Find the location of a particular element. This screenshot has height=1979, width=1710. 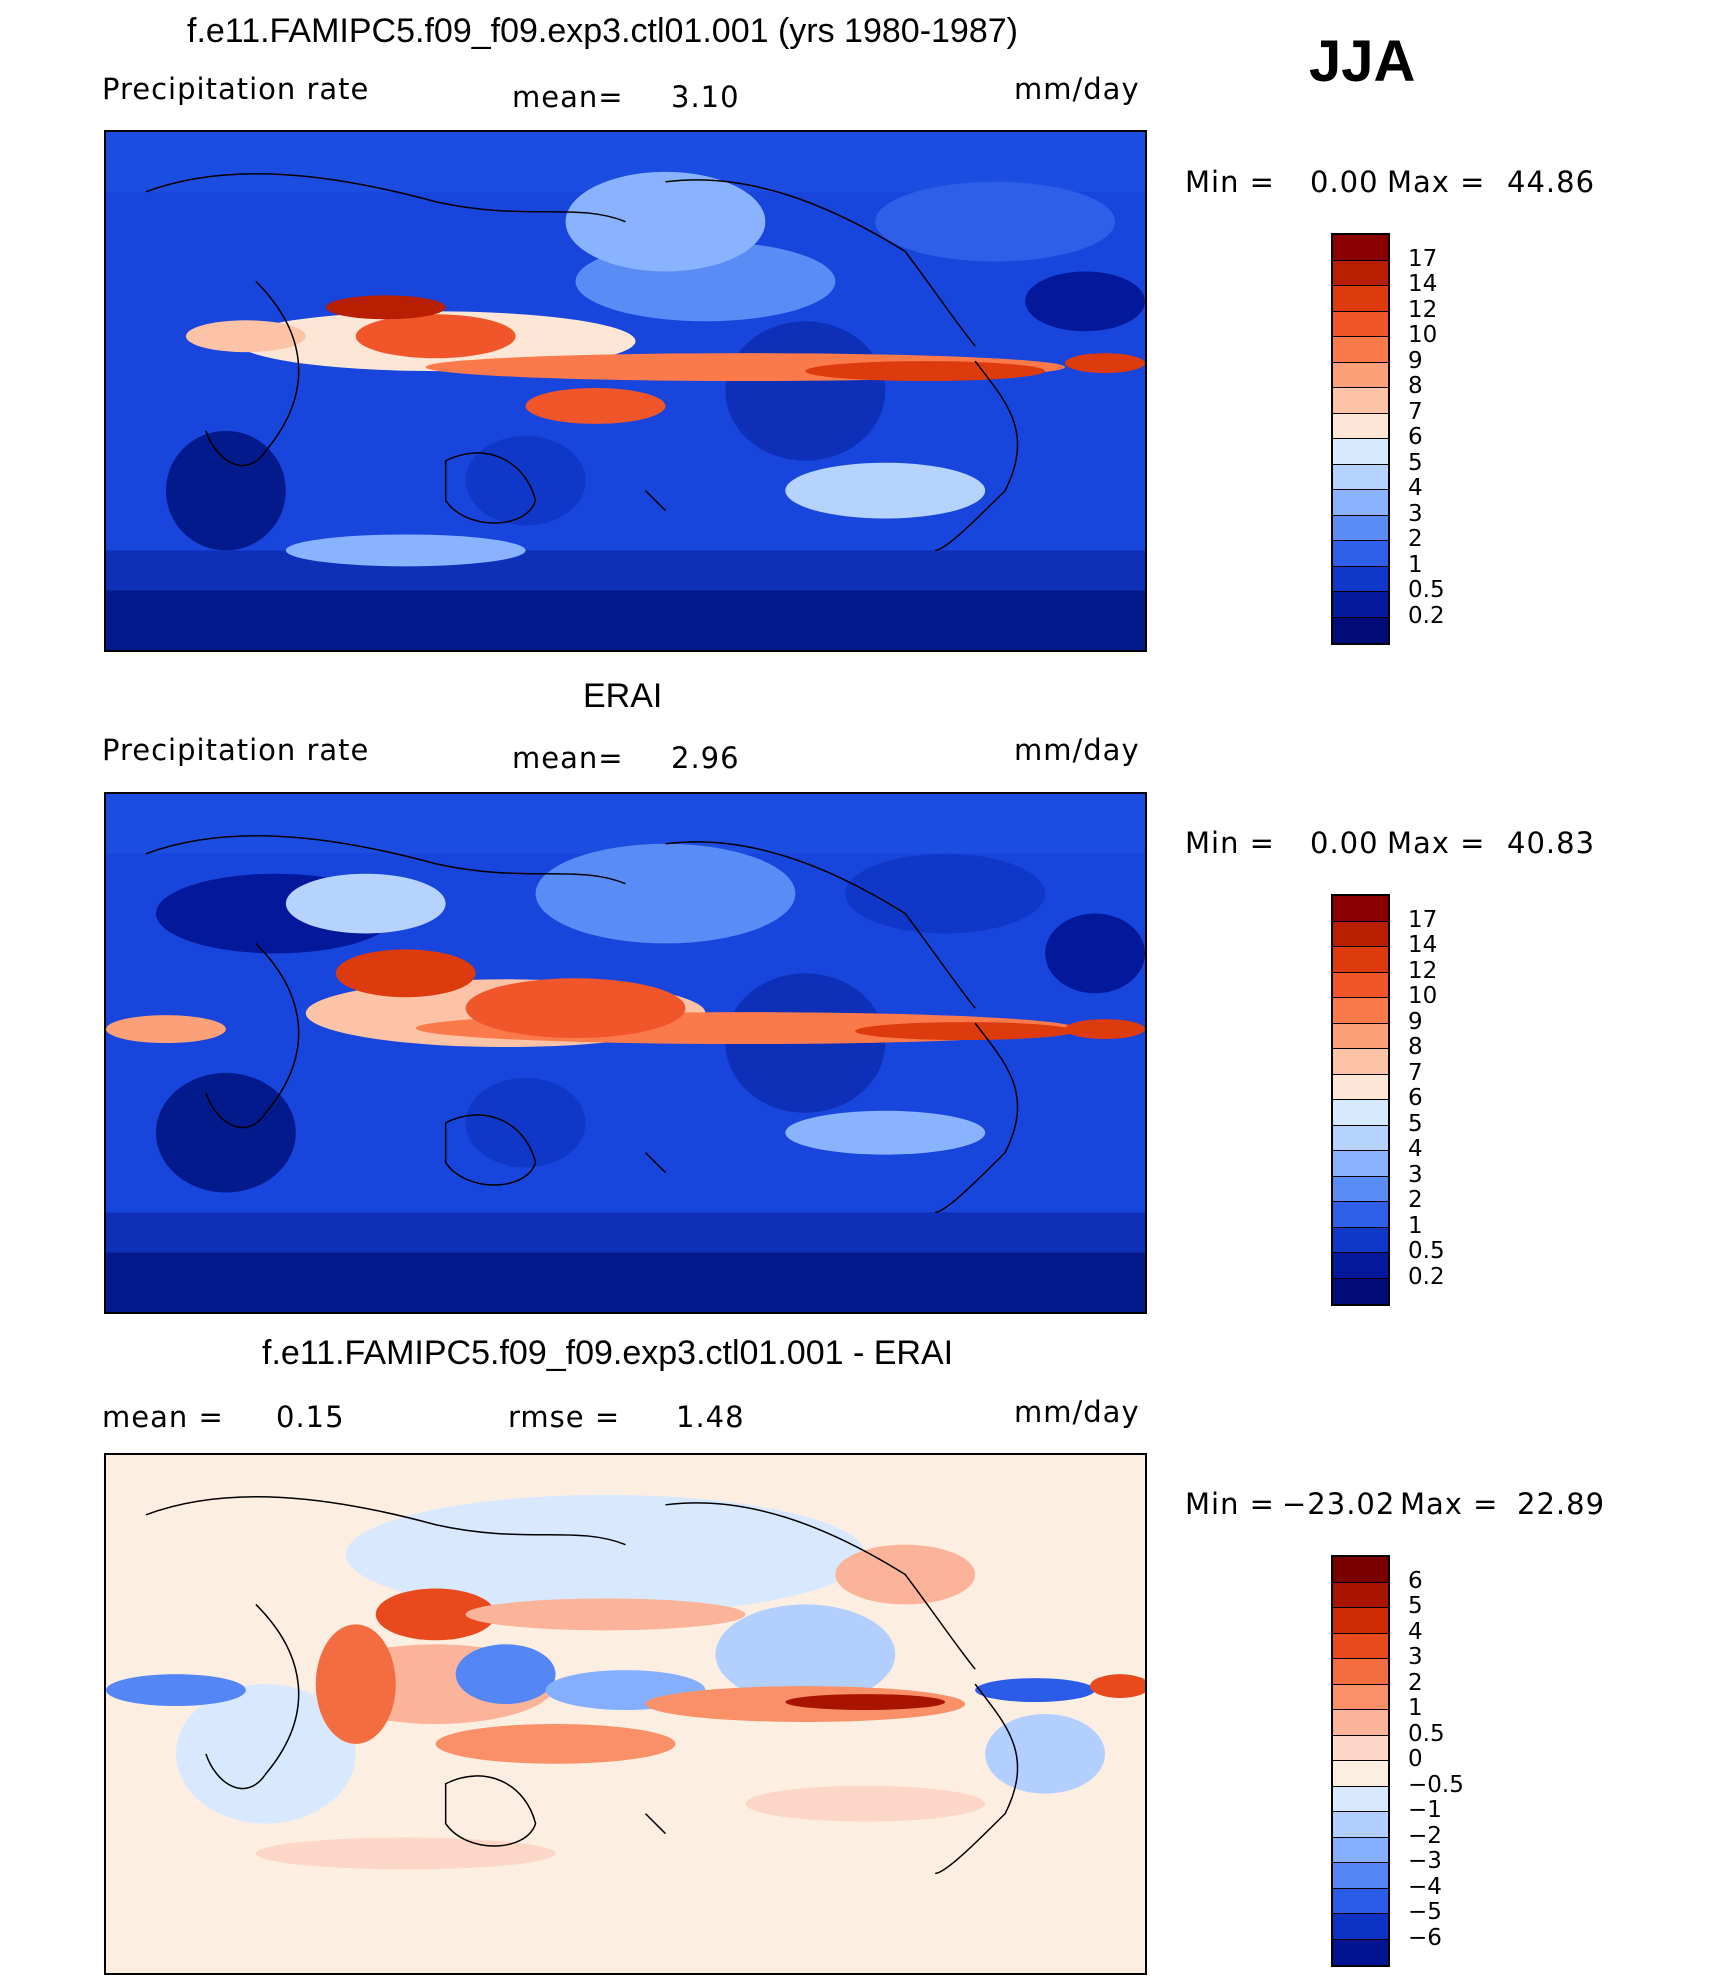

panel-1-max-label: Max = is located at coordinates (1436, 182).